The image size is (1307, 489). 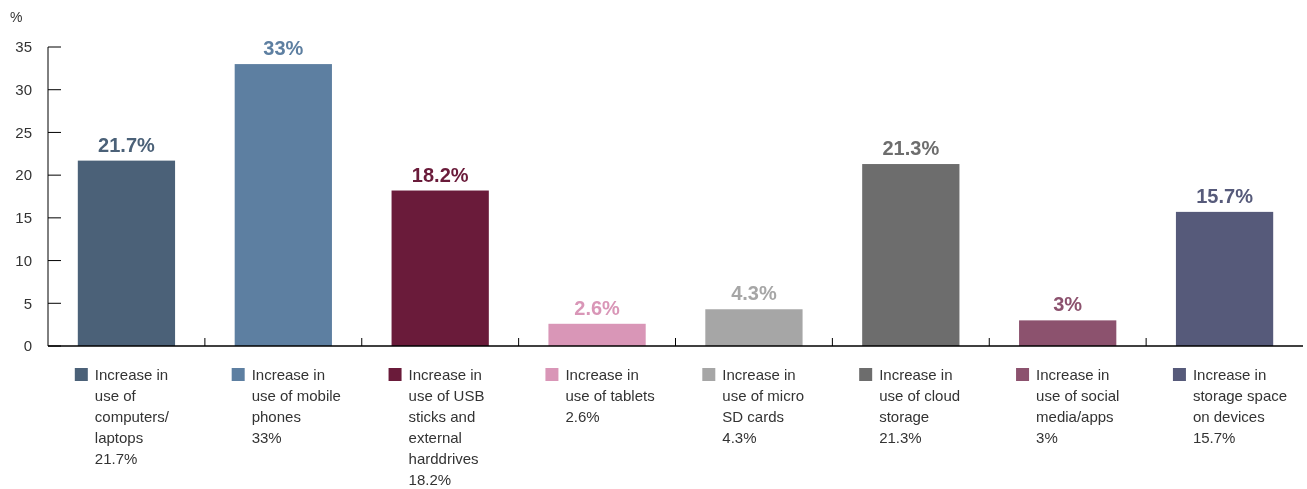 I want to click on data-label: 21.7%, so click(x=126, y=144).